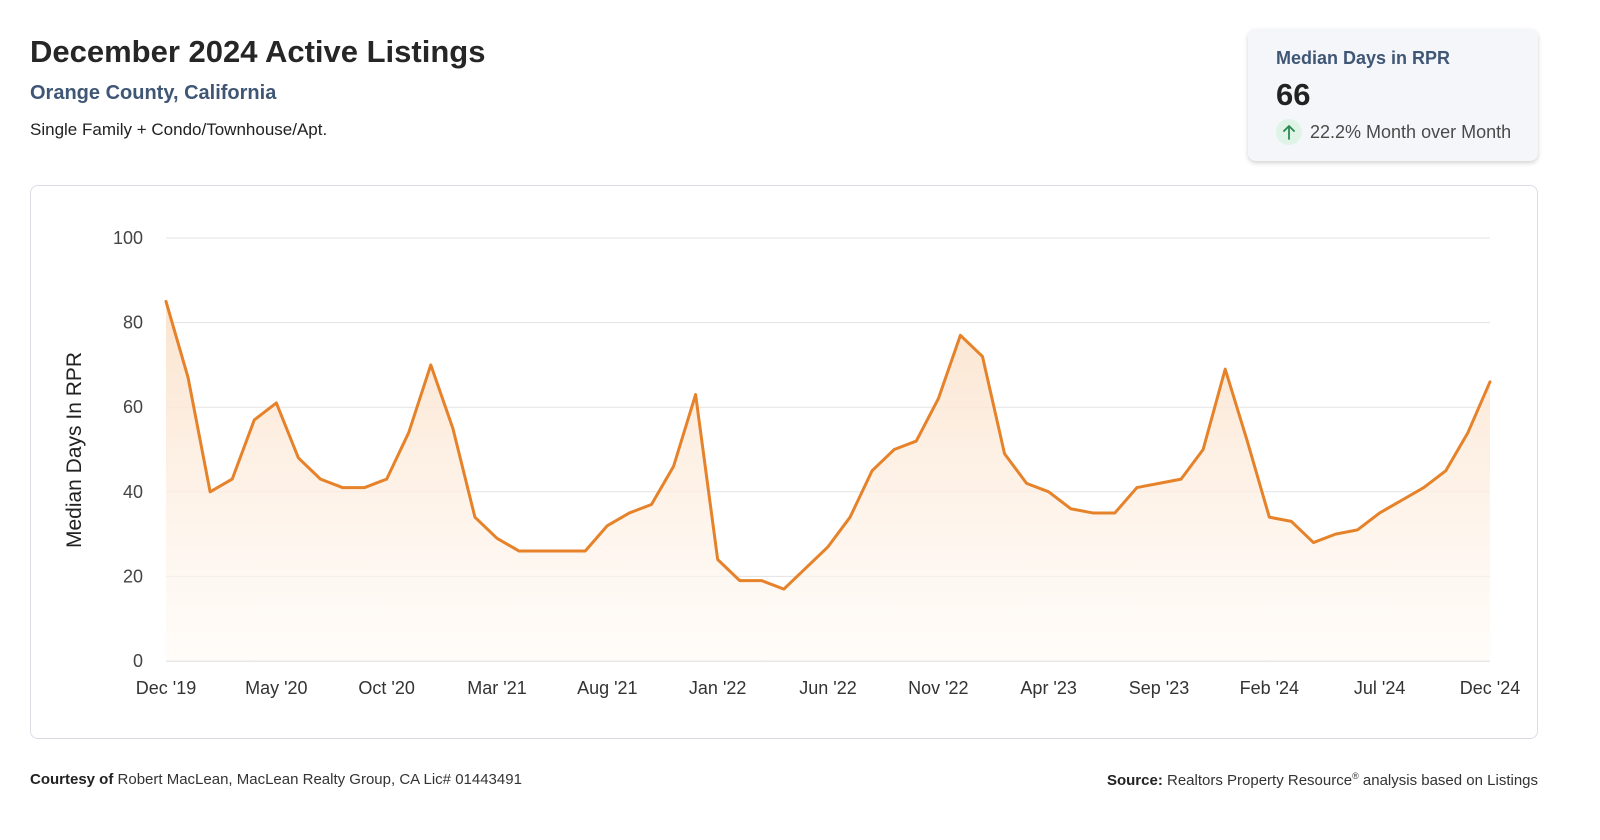  I want to click on x-tick-label: Feb '24, so click(1269, 688).